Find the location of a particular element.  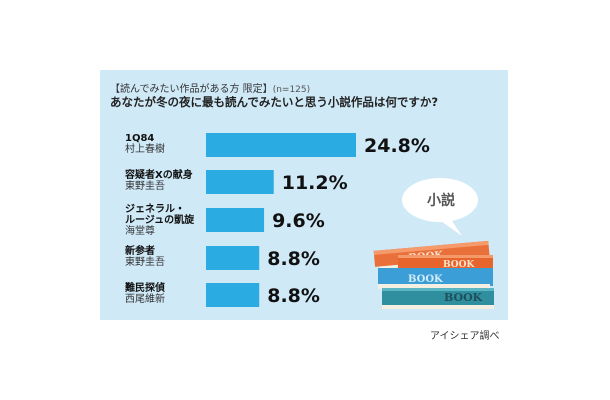

bubble-text: 小説 is located at coordinates (441, 200).